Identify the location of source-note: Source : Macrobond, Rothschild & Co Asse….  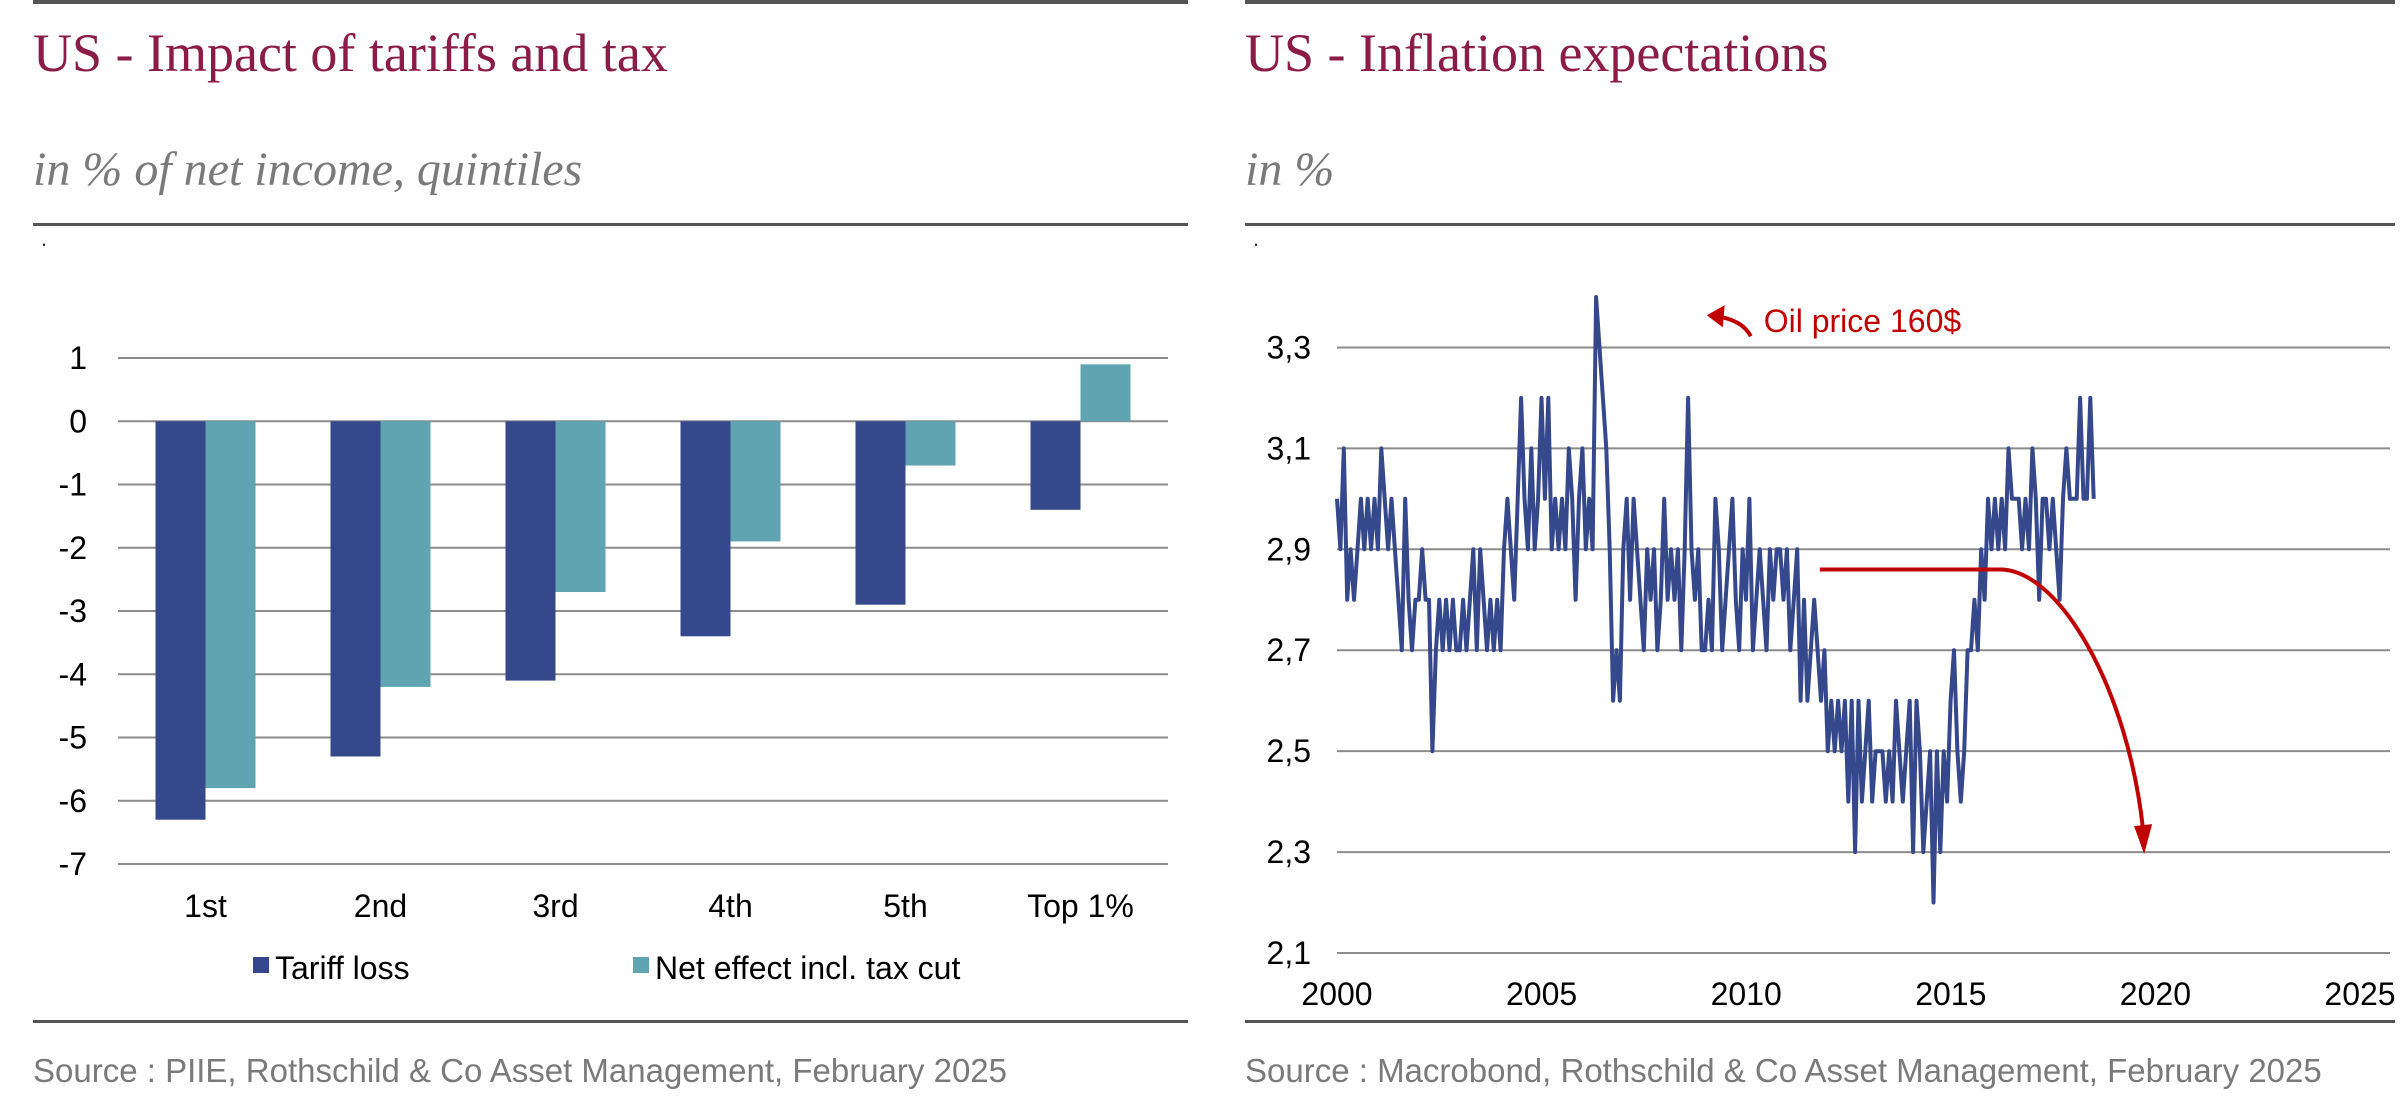
(1783, 1070).